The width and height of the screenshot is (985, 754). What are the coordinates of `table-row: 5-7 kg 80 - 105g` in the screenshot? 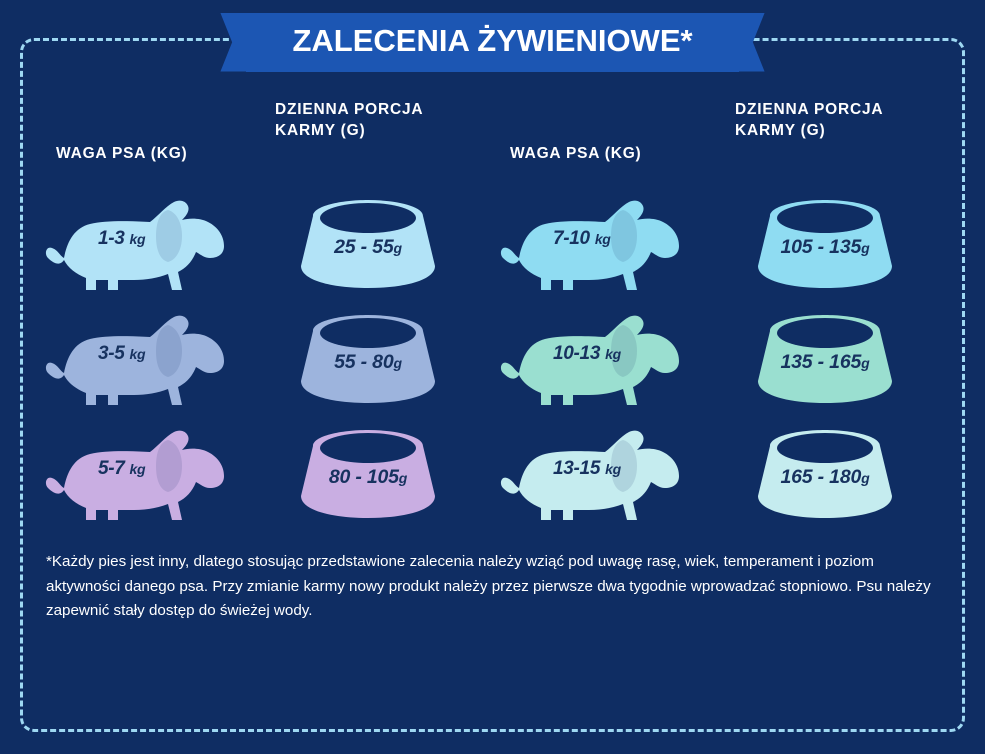 It's located at (492, 475).